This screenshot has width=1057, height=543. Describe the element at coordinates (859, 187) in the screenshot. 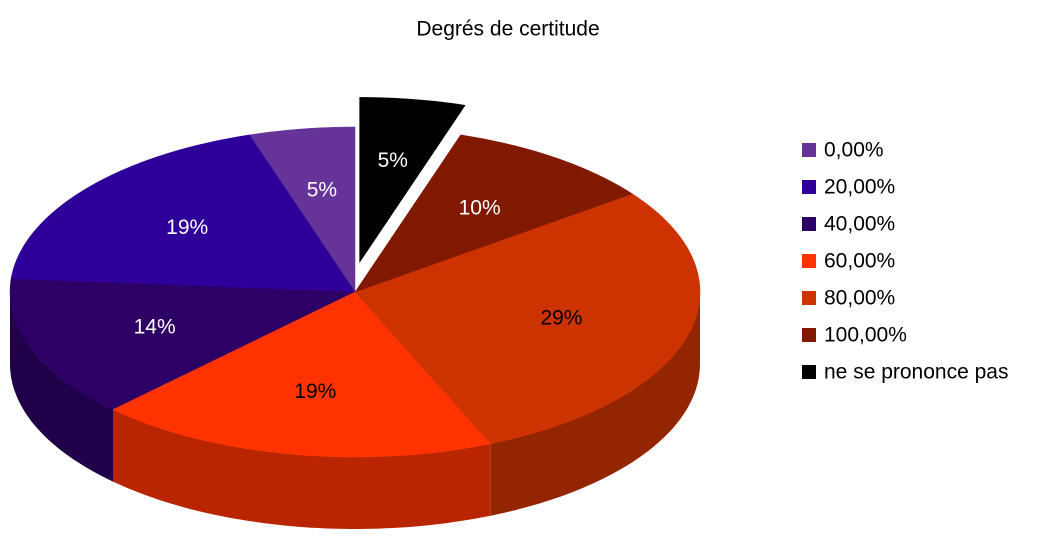

I see `legend-label: 20,00%` at that location.